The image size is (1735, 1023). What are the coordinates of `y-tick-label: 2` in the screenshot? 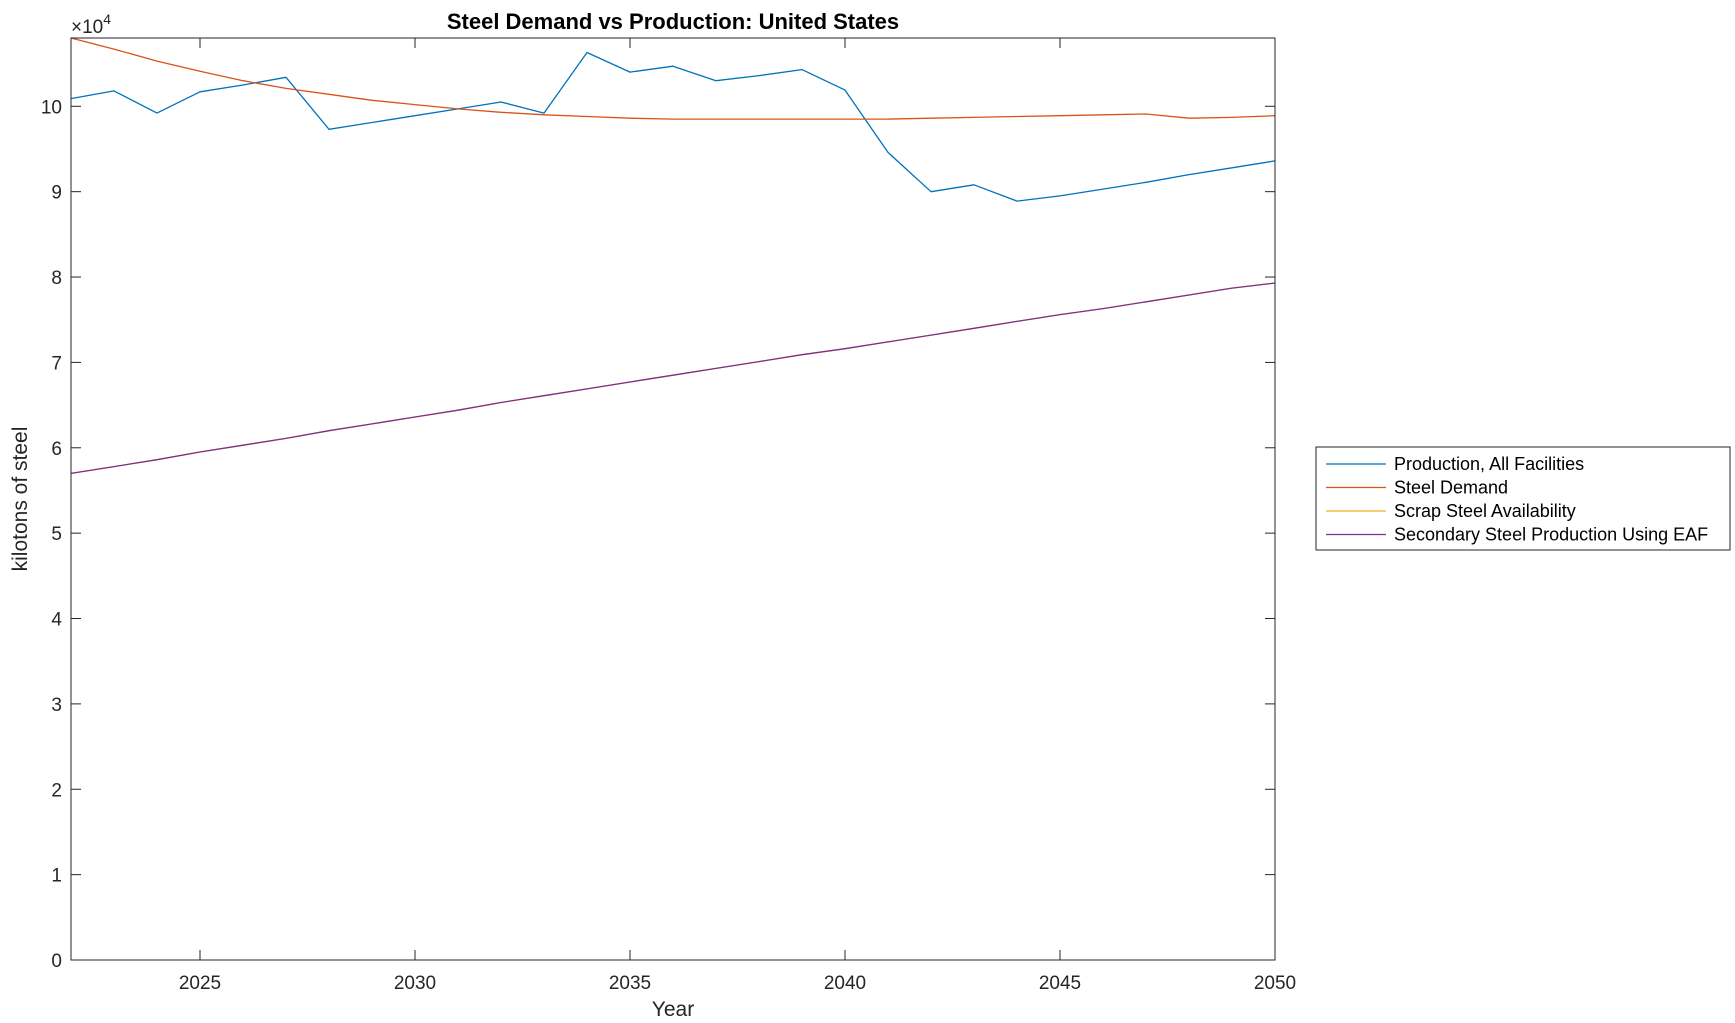 It's located at (56, 790).